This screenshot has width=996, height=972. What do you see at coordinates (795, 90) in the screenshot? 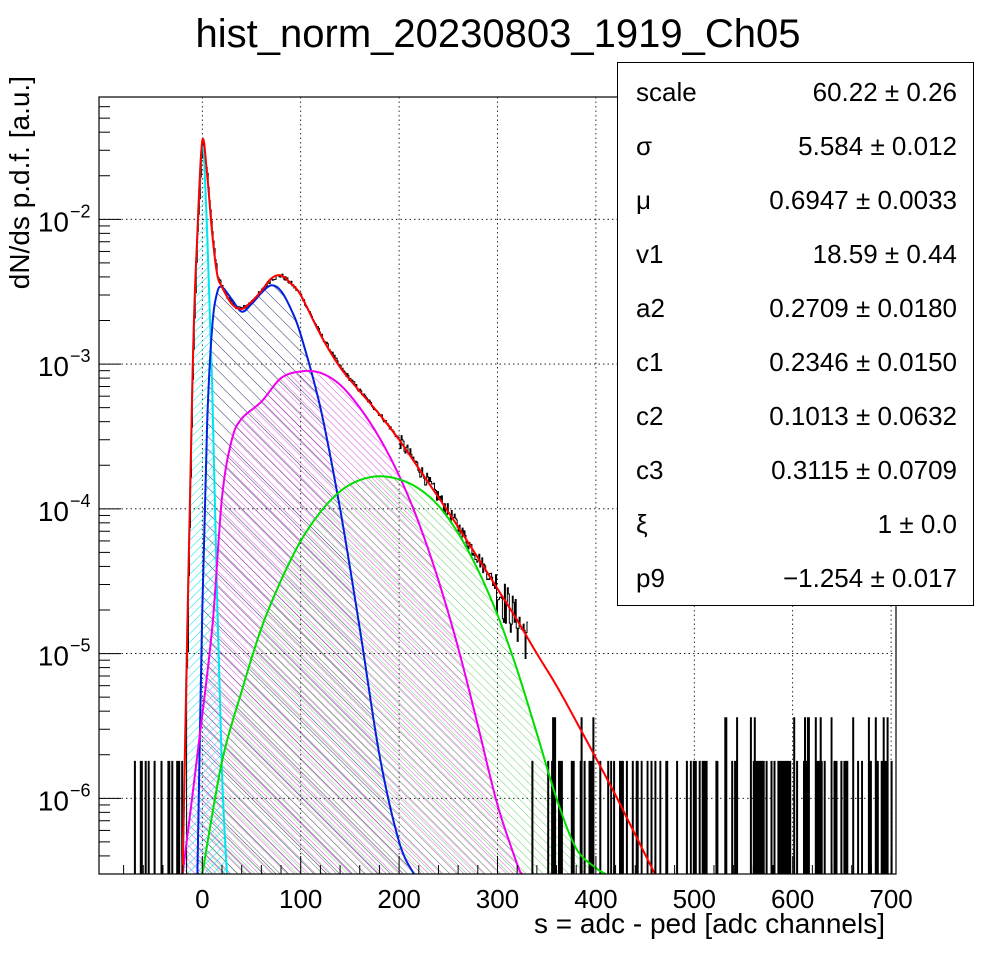
I see `stat-row: scale 60.22 ± 0.26` at bounding box center [795, 90].